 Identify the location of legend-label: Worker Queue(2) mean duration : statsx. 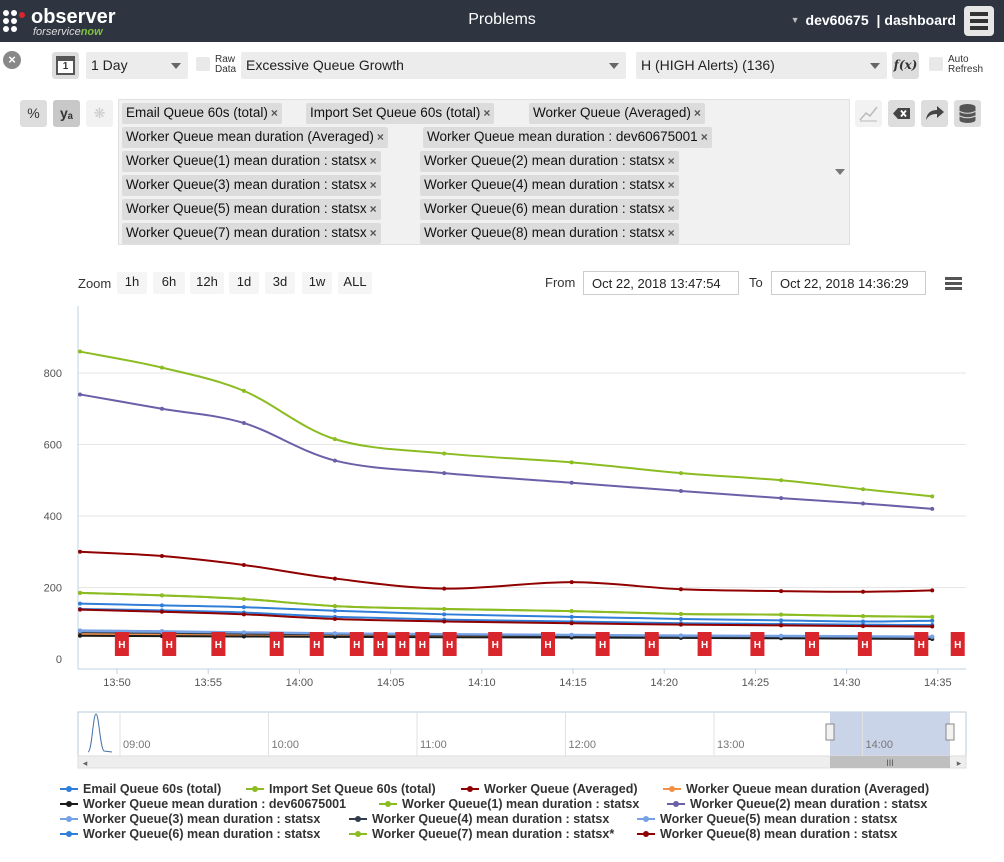
(809, 804).